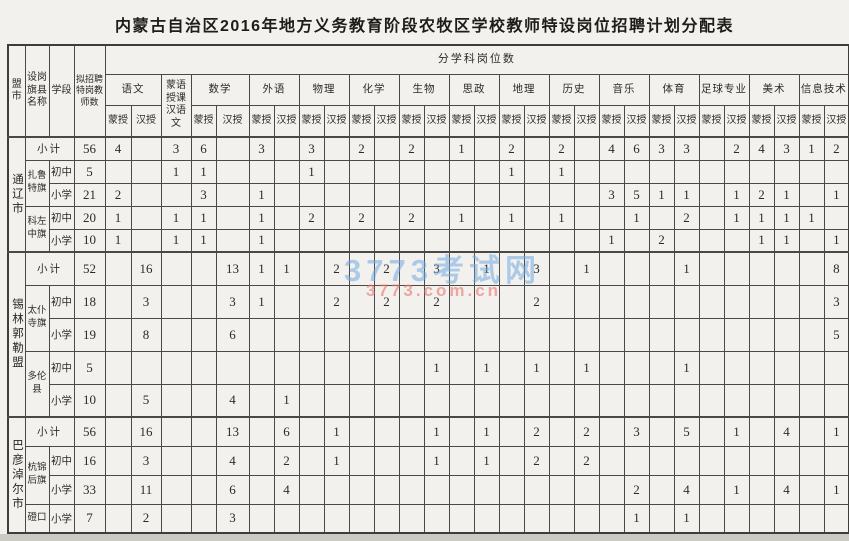 This screenshot has height=541, width=849. I want to click on header-subject: 信息技术, so click(823, 89).